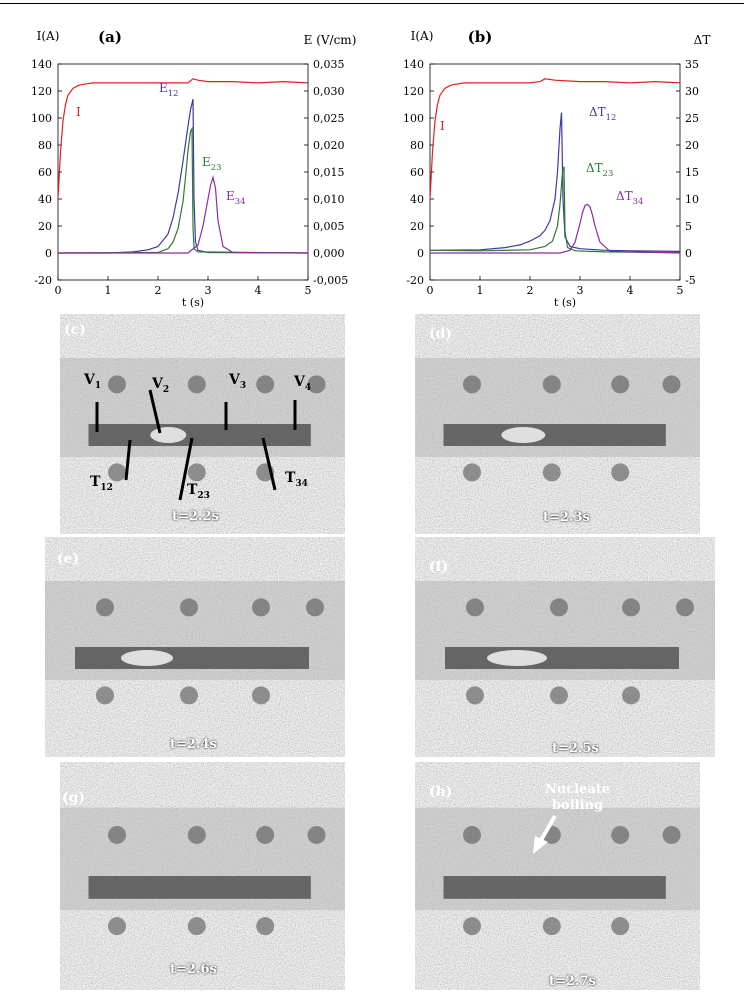  Describe the element at coordinates (439, 567) in the screenshot. I see `photo-label: (f)` at that location.